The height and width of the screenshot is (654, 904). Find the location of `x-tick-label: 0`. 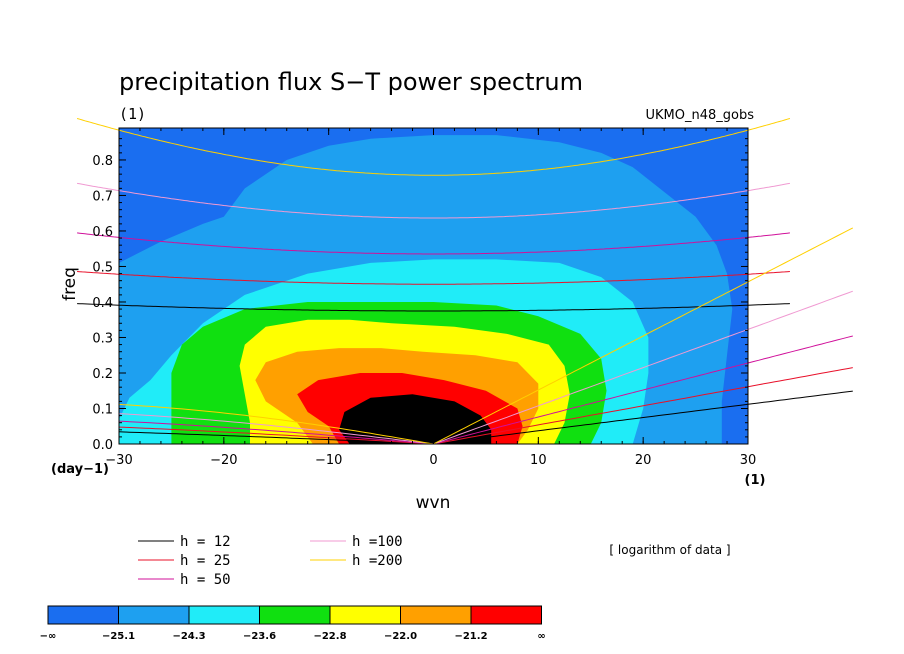

x-tick-label: 0 is located at coordinates (433, 460).